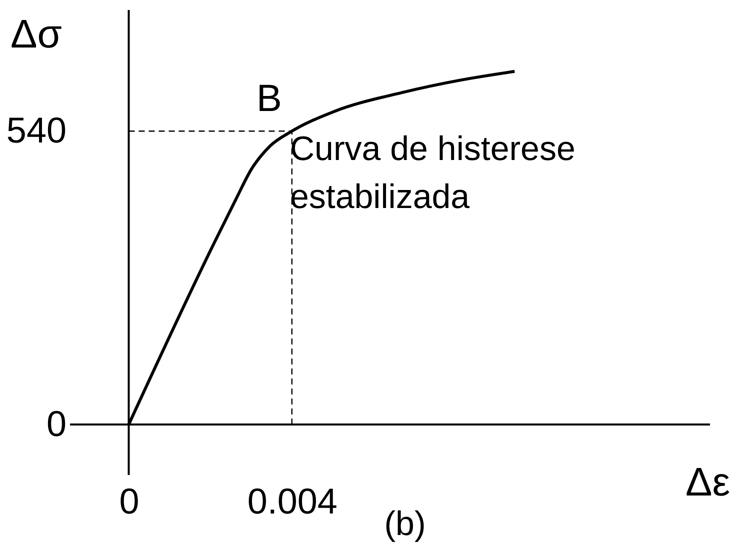 The image size is (746, 558). Describe the element at coordinates (269, 99) in the screenshot. I see `annotation: B` at that location.